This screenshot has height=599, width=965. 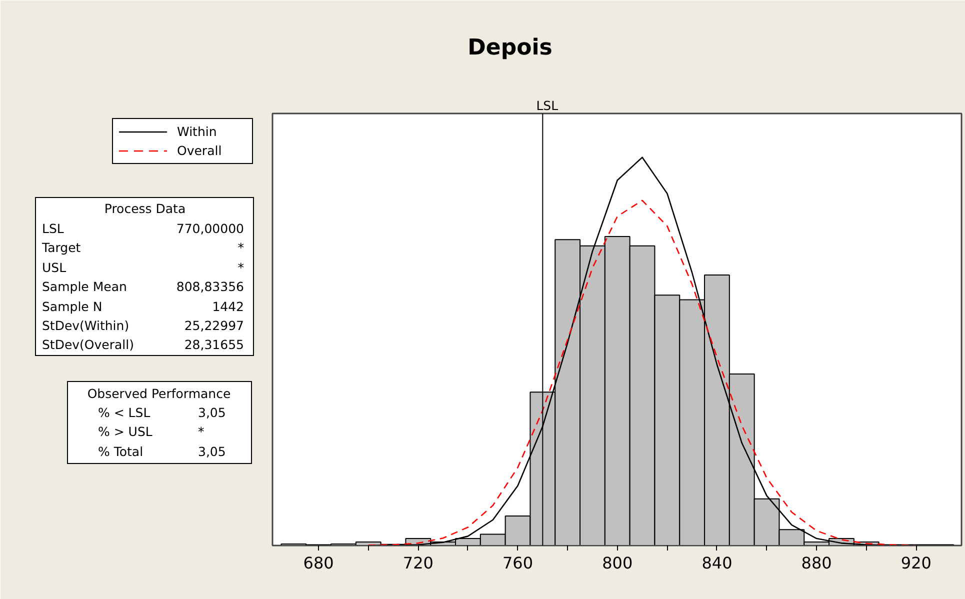 What do you see at coordinates (210, 287) in the screenshot?
I see `text: 808,83356` at bounding box center [210, 287].